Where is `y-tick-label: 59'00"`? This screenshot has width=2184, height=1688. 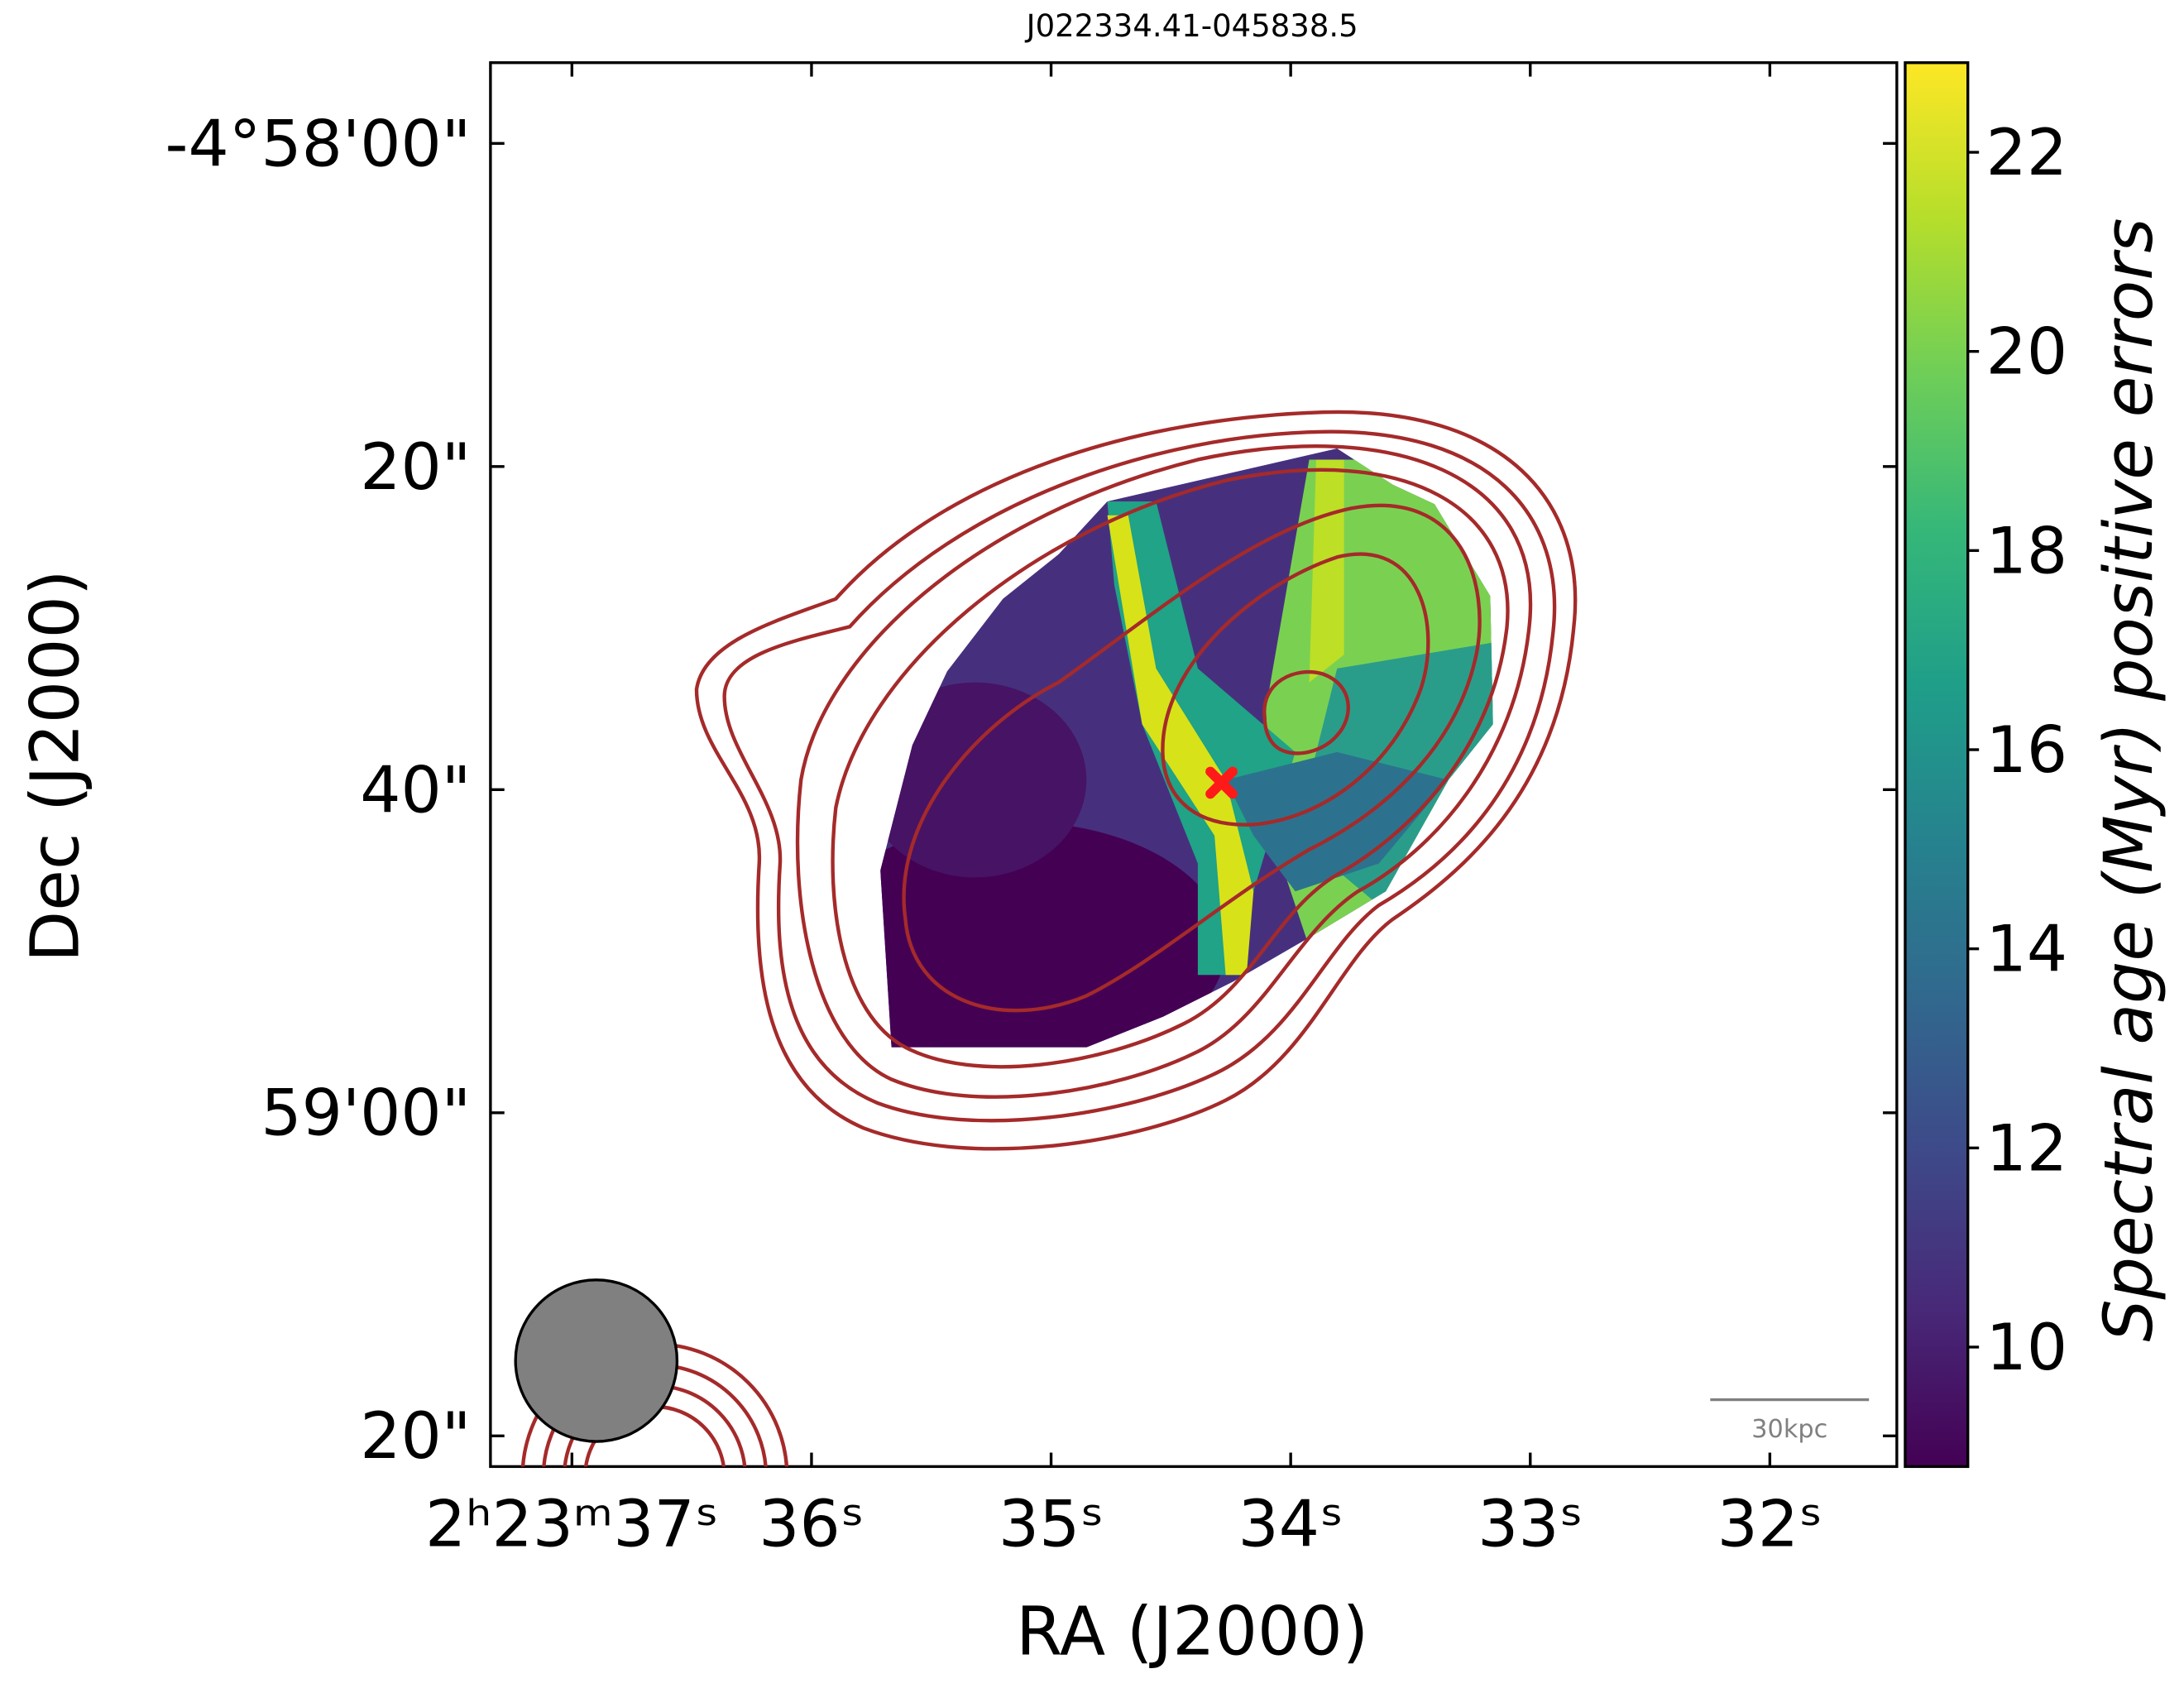
y-tick-label: 59'00" is located at coordinates (366, 1114).